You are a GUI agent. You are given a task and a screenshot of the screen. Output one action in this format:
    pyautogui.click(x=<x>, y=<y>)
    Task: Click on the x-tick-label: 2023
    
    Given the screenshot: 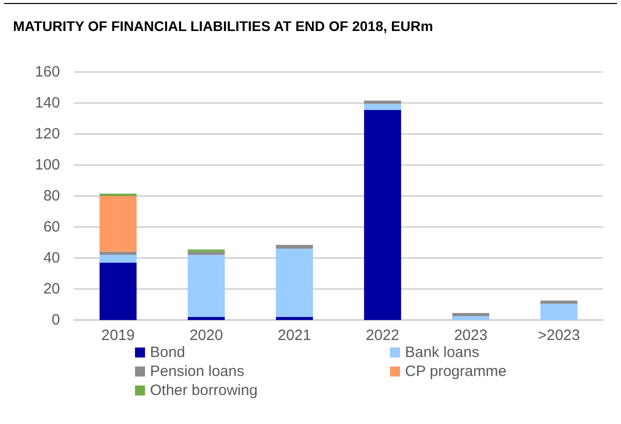 What is the action you would take?
    pyautogui.click(x=471, y=335)
    